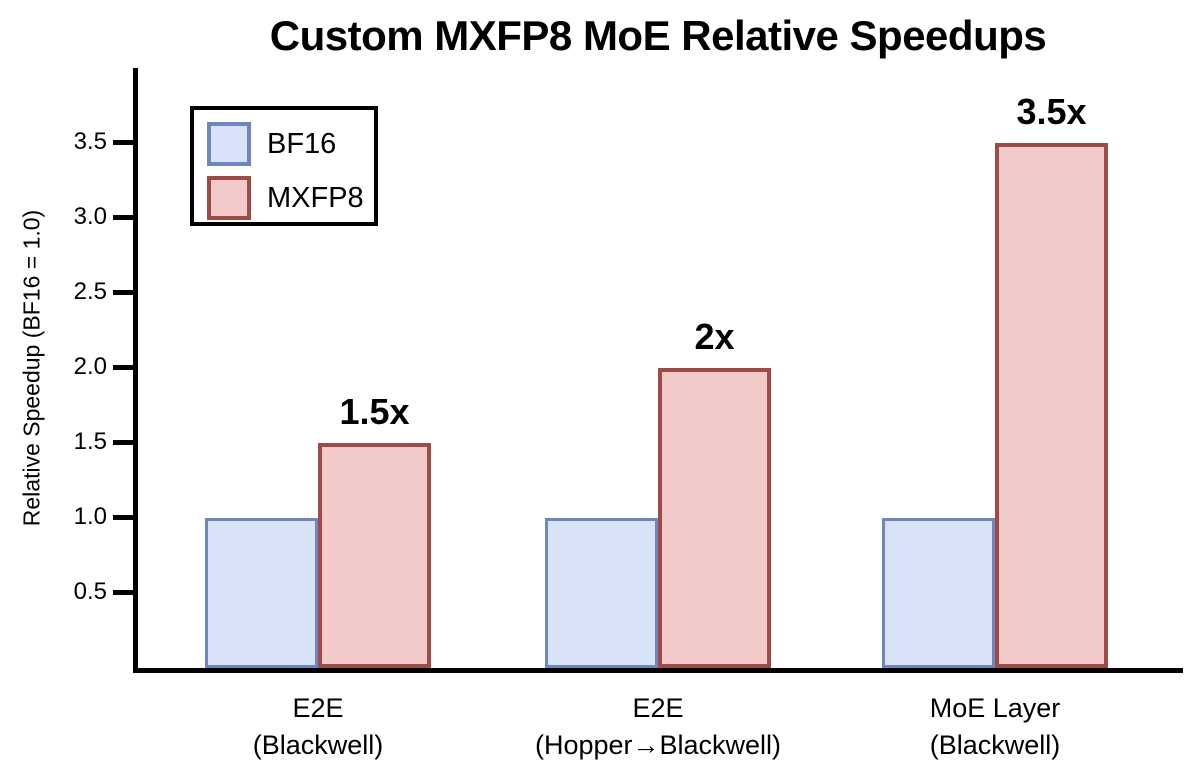 The image size is (1200, 779). I want to click on y-tick-label: 1.5, so click(90, 441).